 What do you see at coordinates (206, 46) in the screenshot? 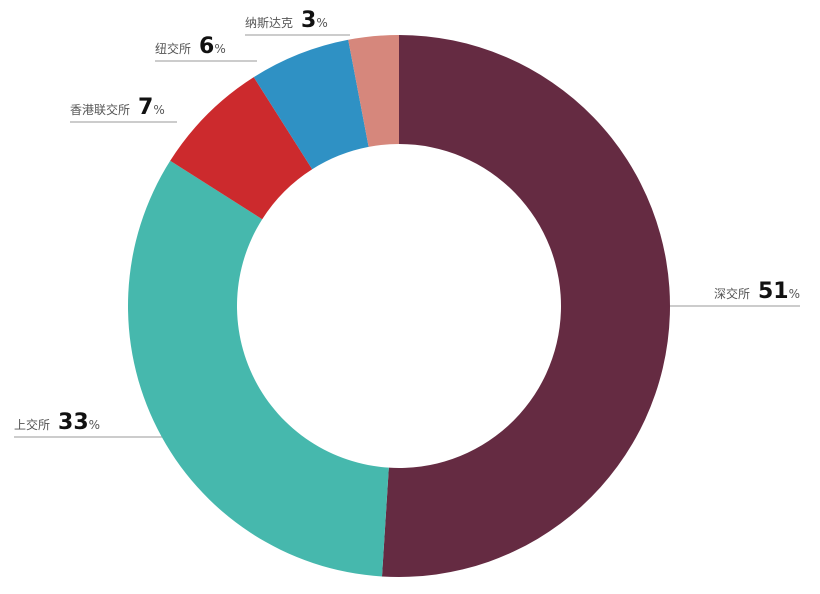
I see `value-label: 6` at bounding box center [206, 46].